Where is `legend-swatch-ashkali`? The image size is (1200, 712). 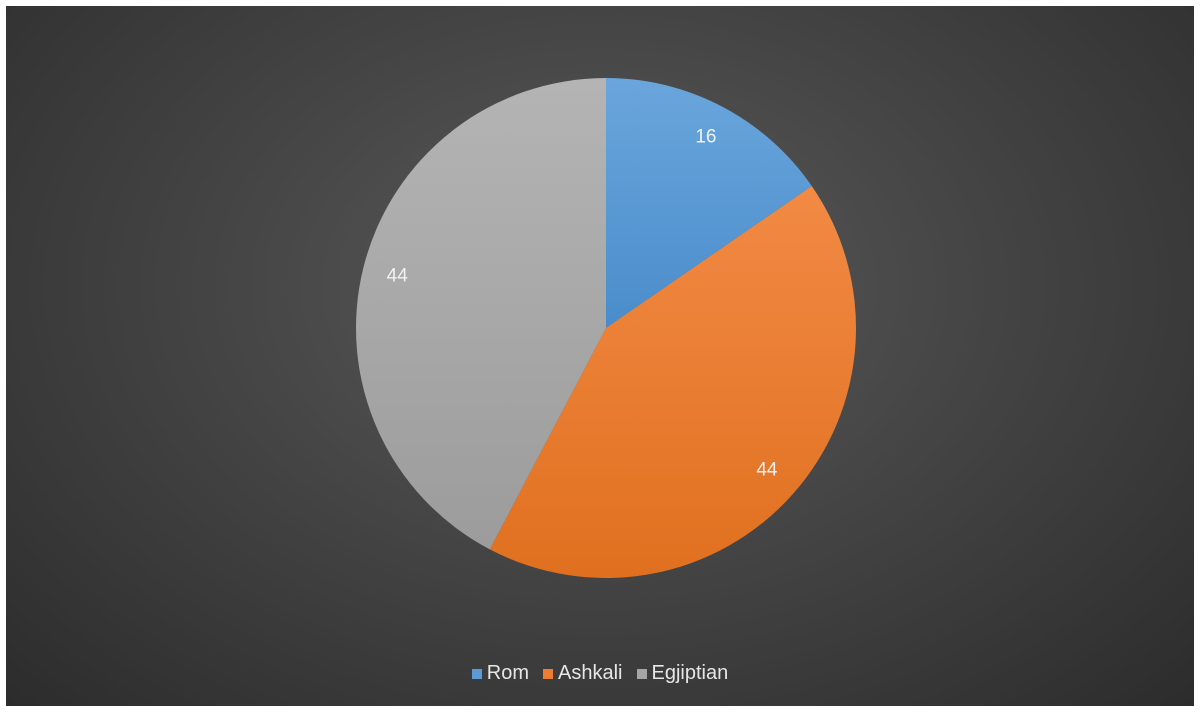
legend-swatch-ashkali is located at coordinates (548, 673).